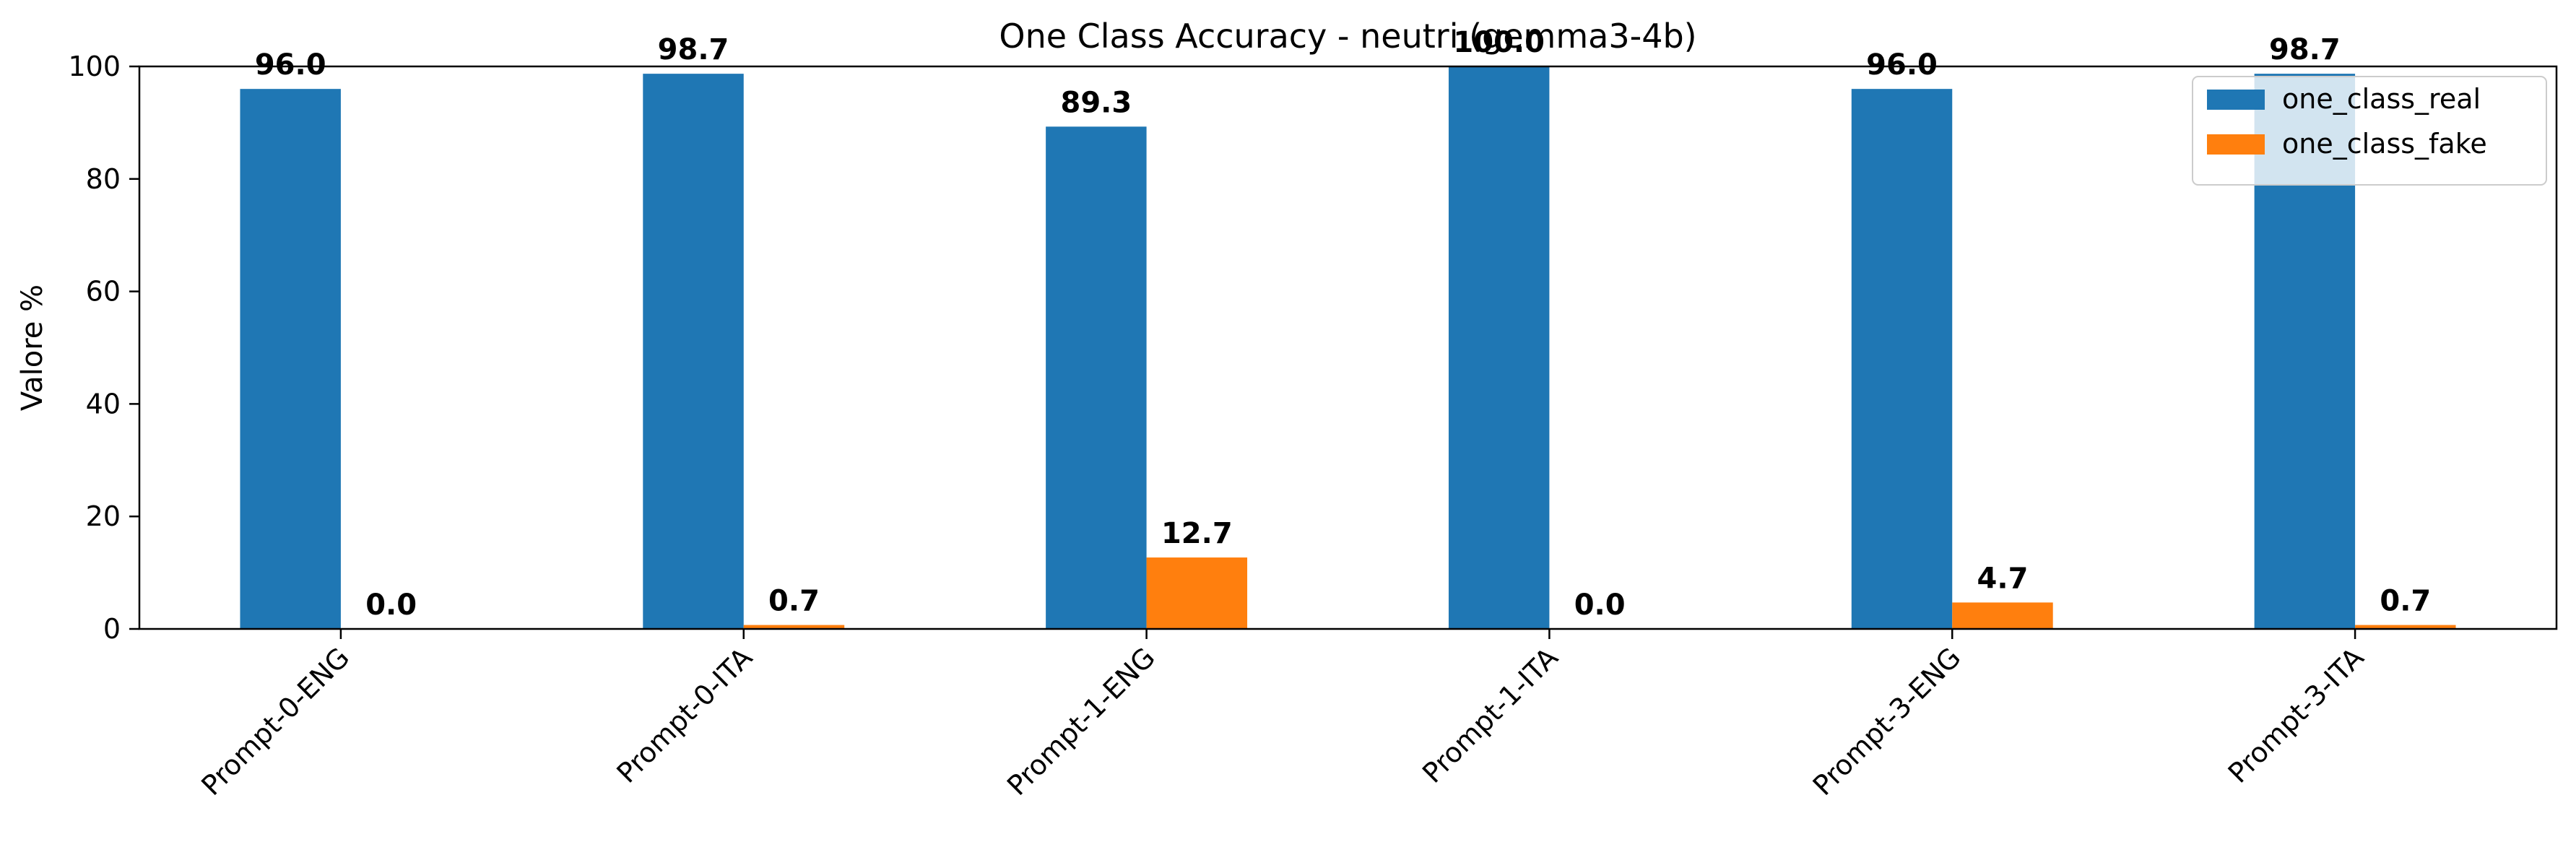  What do you see at coordinates (391, 605) in the screenshot?
I see `value-label-one_class_fake-Prompt-0-ENG: 0.0` at bounding box center [391, 605].